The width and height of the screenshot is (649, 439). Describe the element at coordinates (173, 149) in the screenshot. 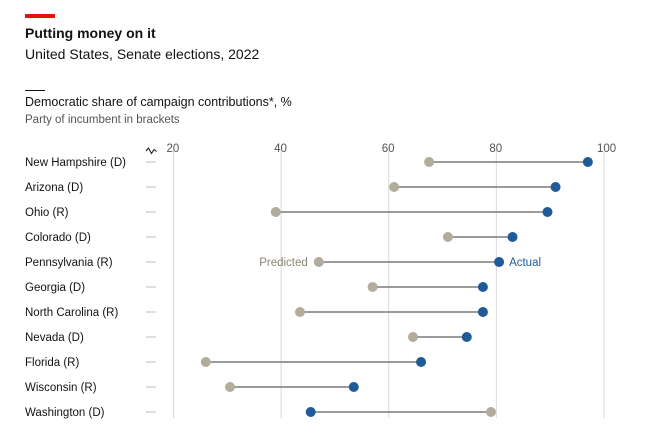

I see `x-tick-label: 20` at that location.